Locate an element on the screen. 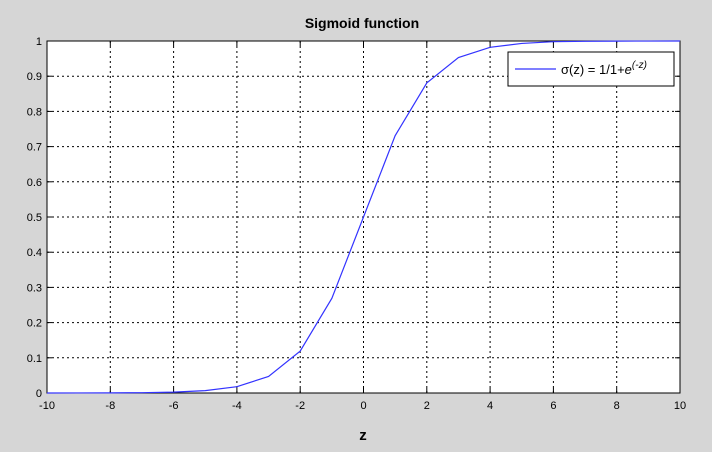  legend: σ(z) = 1/1+e(-z) is located at coordinates (591, 69).